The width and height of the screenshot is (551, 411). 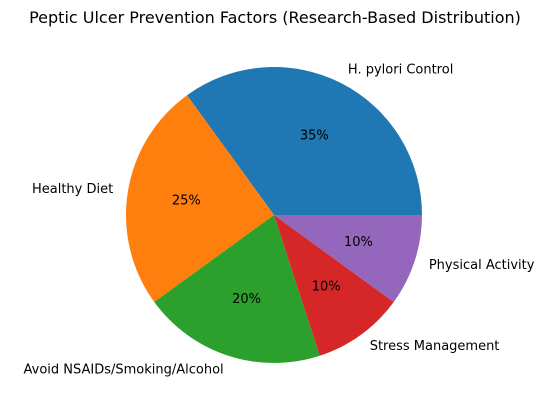 I want to click on pie-pct-label-2: 20%, so click(x=246, y=299).